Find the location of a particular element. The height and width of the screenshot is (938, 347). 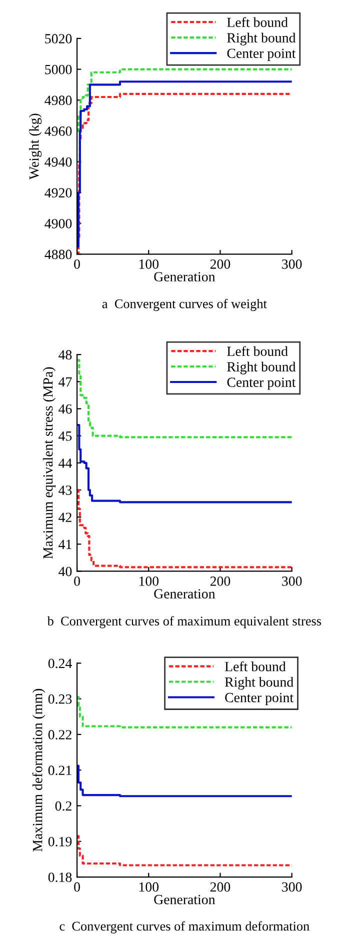

y-axis-title: Maximum deformation (mm) is located at coordinates (39, 770).